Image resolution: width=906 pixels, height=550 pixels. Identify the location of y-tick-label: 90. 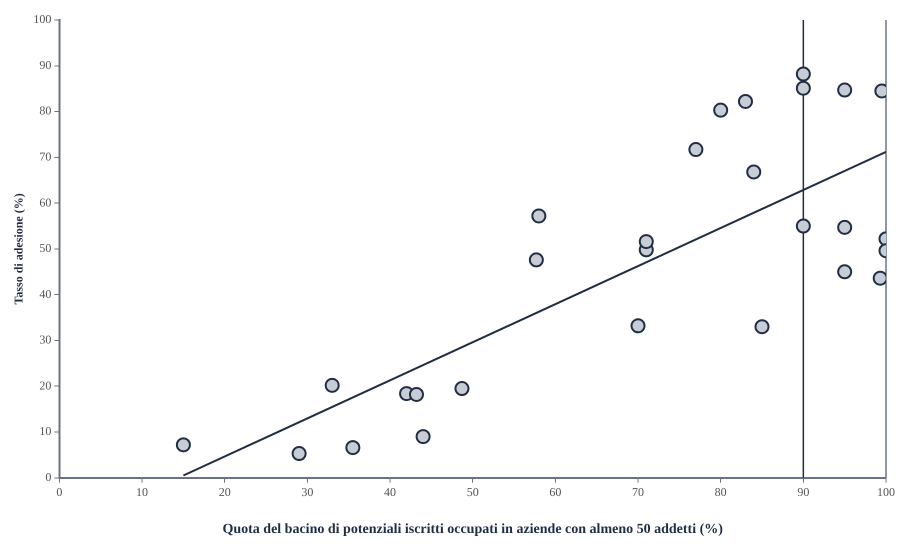
(45, 65).